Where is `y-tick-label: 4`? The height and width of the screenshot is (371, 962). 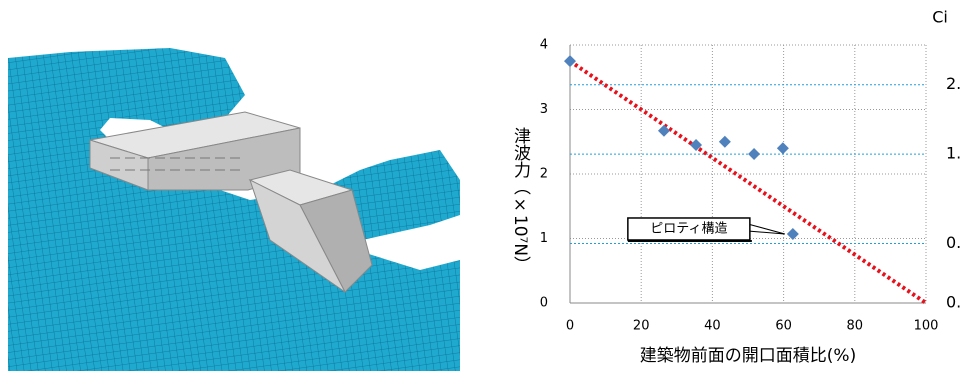
y-tick-label: 4 is located at coordinates (544, 45).